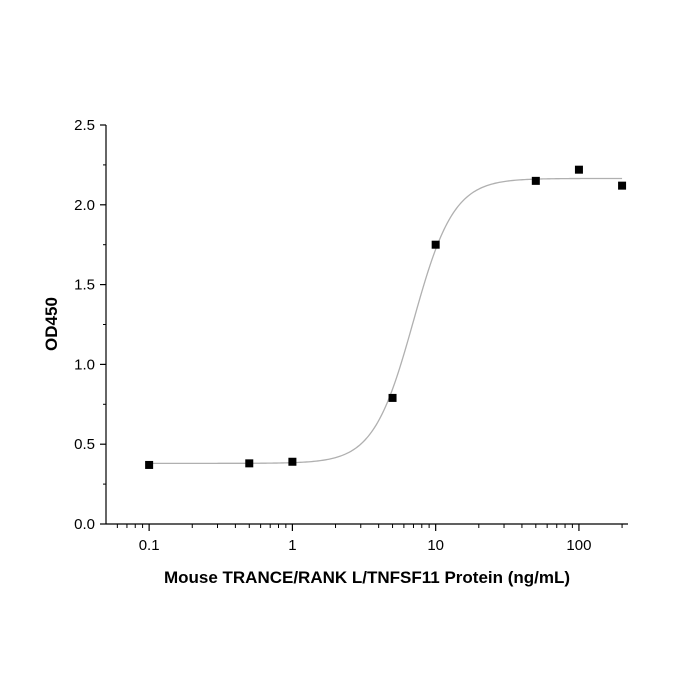 This screenshot has width=700, height=700. I want to click on y-tick-label: 2.5, so click(84, 125).